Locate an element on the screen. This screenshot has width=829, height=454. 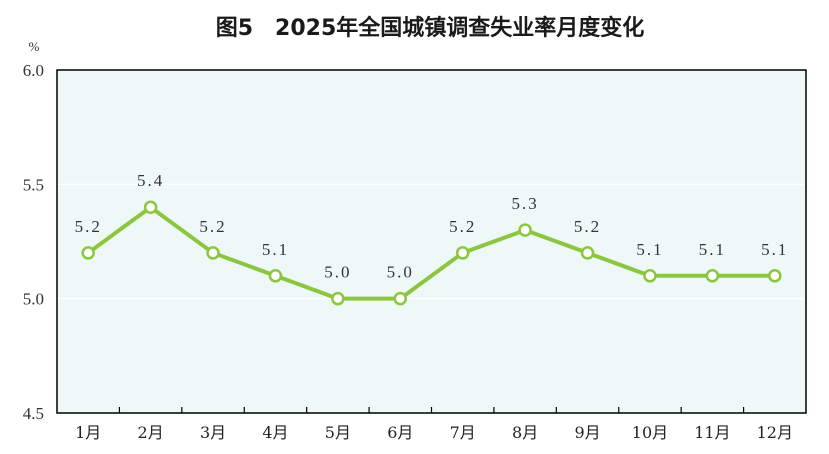
x-tick-label: 10月 is located at coordinates (650, 432).